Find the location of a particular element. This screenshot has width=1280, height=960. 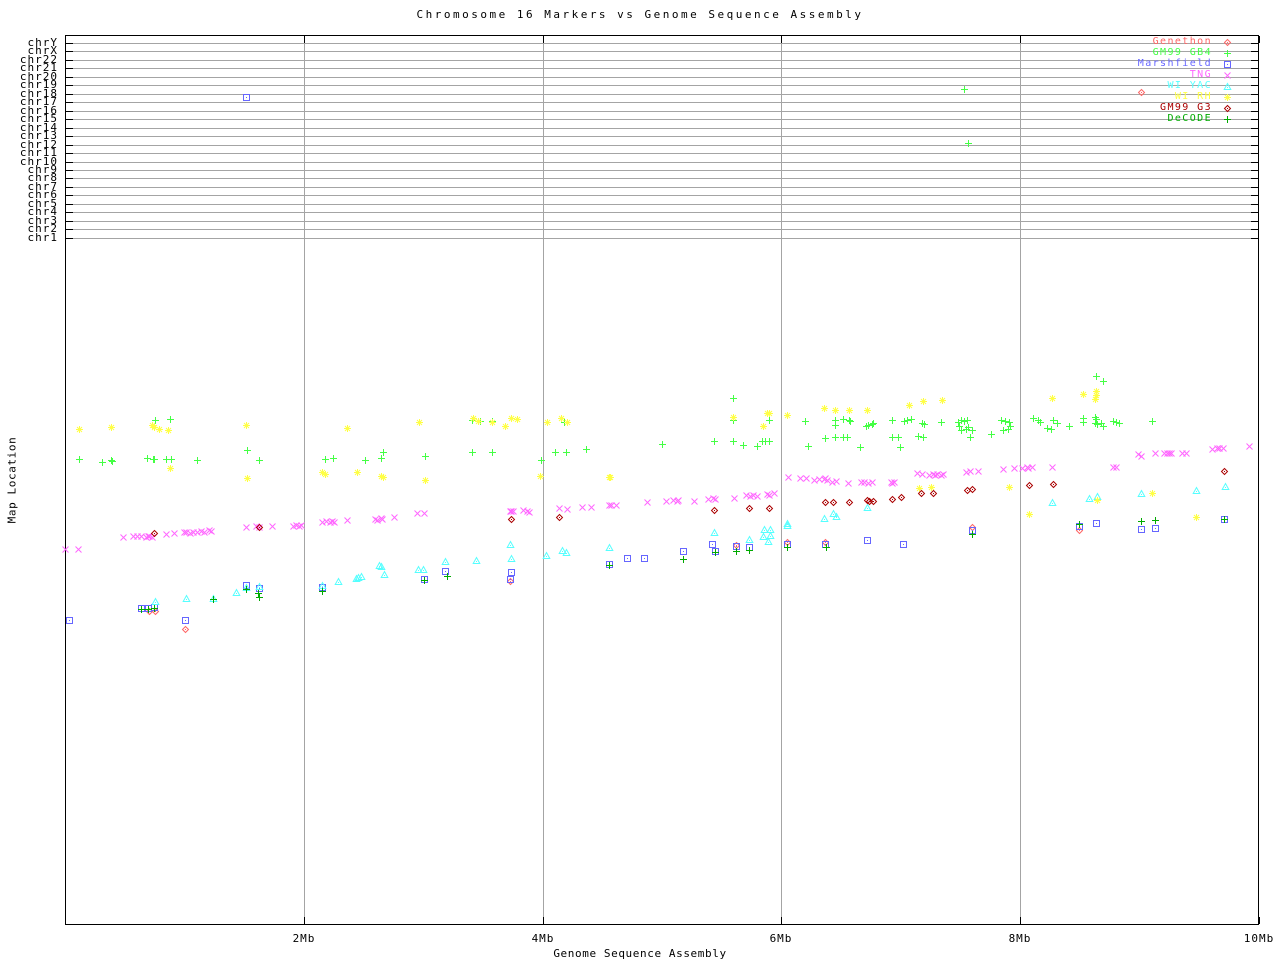

legend-marker-genethon is located at coordinates (1227, 42).